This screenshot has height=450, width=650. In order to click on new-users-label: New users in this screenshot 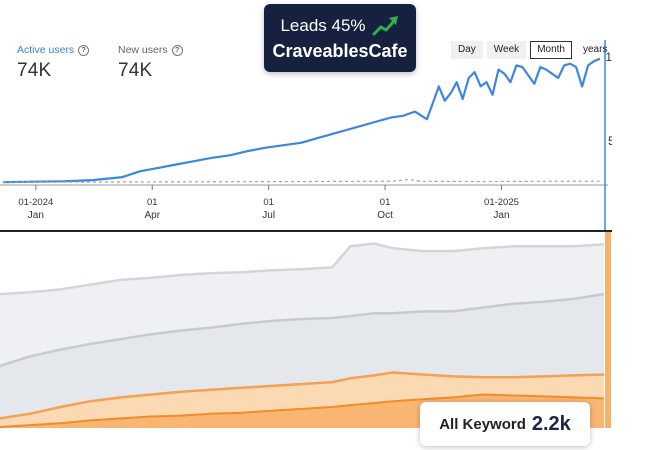, I will do `click(143, 50)`.